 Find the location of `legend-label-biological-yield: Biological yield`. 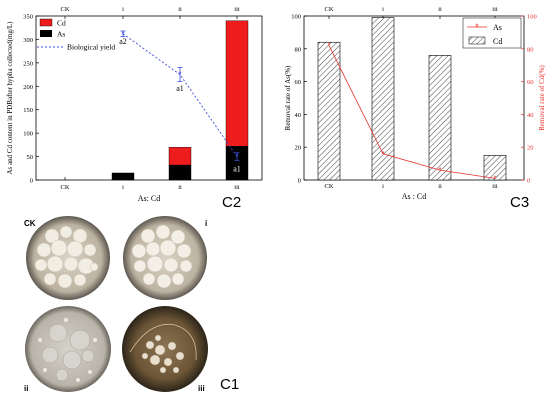

legend-label-biological-yield: Biological yield is located at coordinates (91, 47).